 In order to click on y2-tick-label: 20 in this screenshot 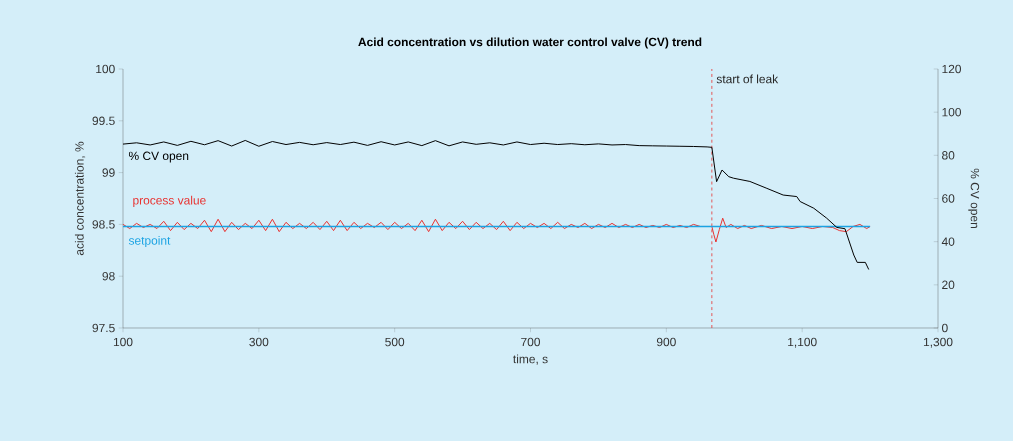, I will do `click(948, 285)`.